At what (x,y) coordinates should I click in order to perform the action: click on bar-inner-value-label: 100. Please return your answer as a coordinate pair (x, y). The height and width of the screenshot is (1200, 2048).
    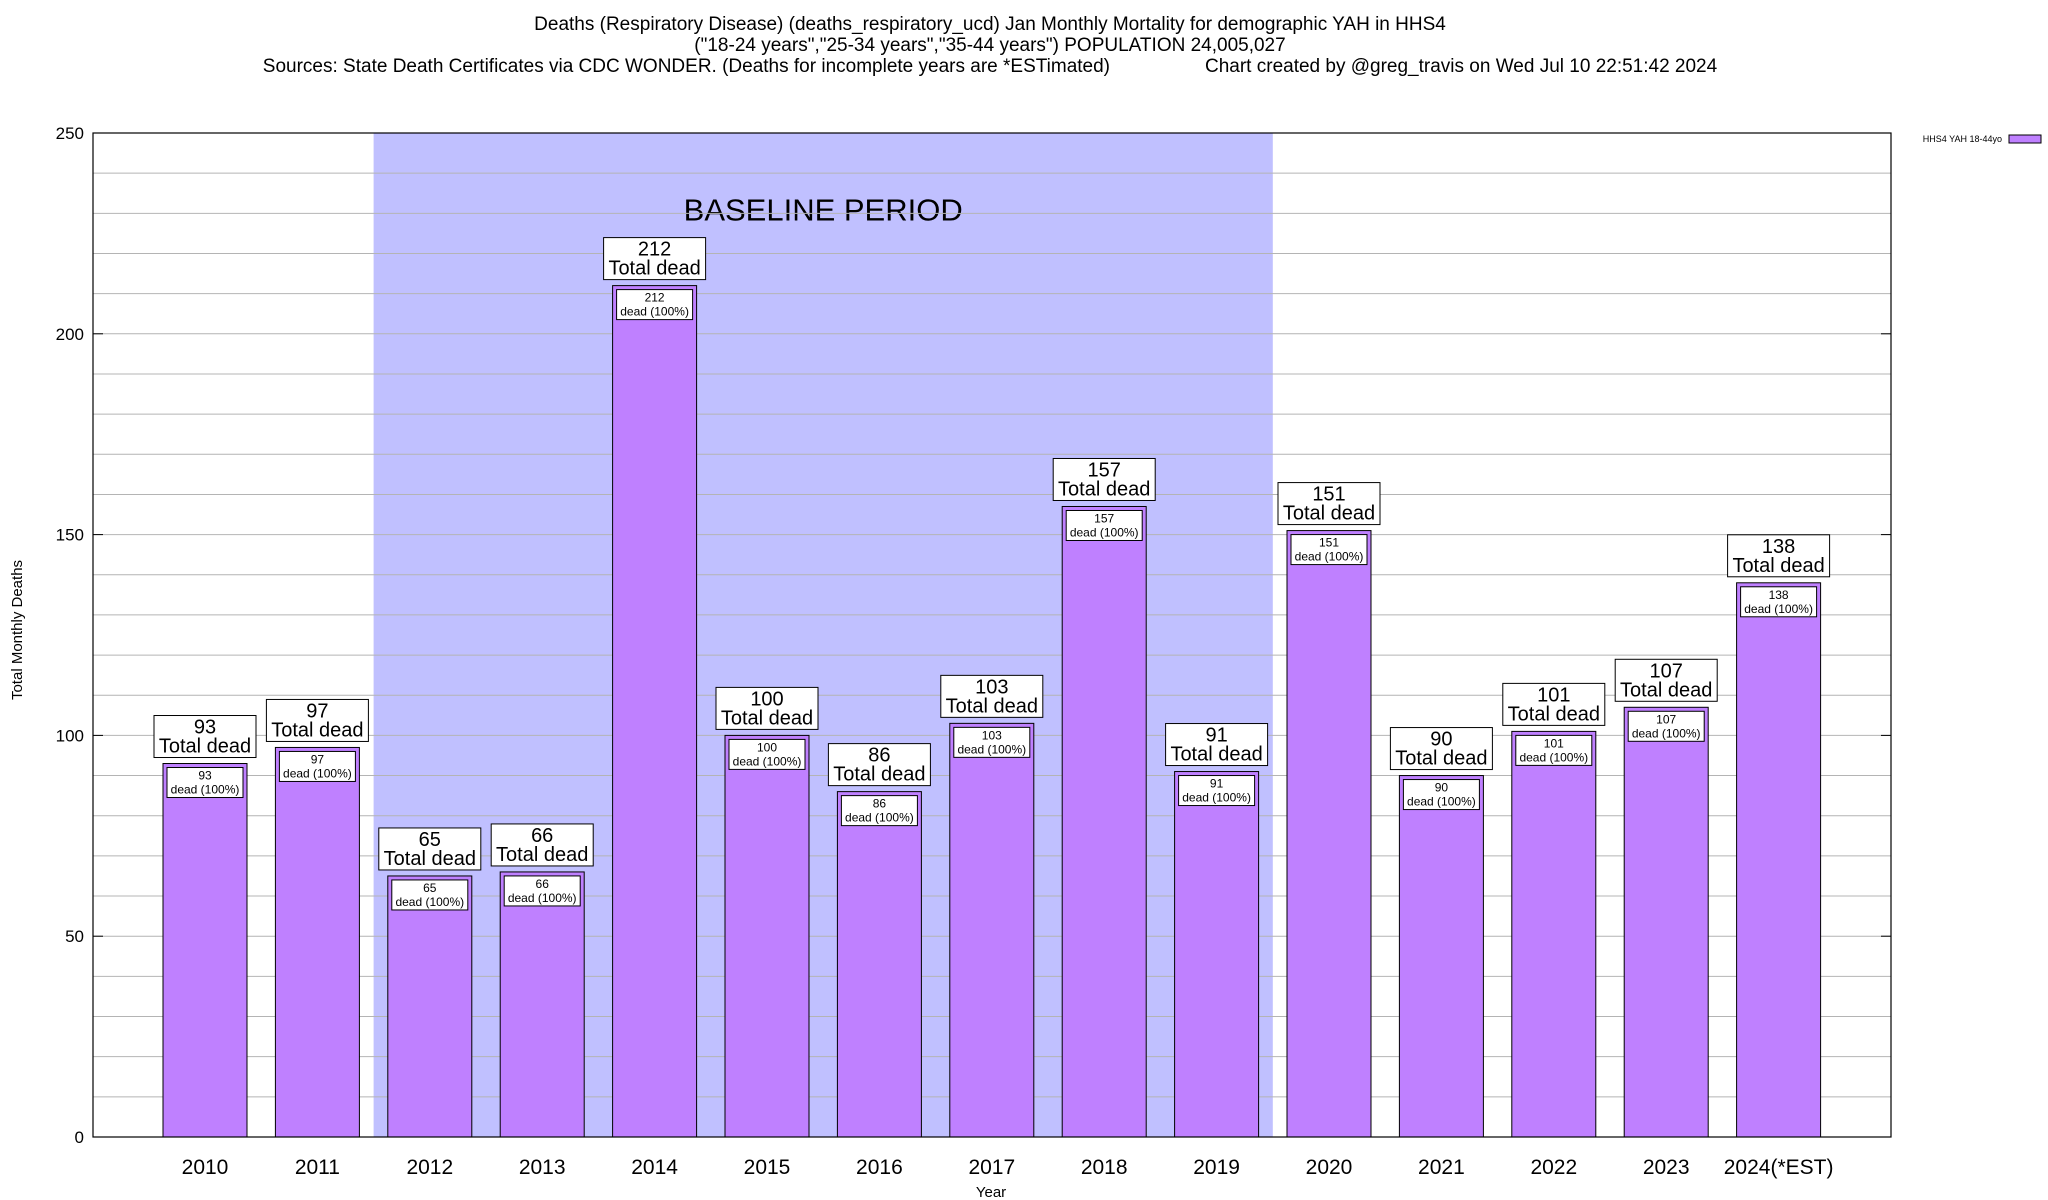
    Looking at the image, I should click on (767, 747).